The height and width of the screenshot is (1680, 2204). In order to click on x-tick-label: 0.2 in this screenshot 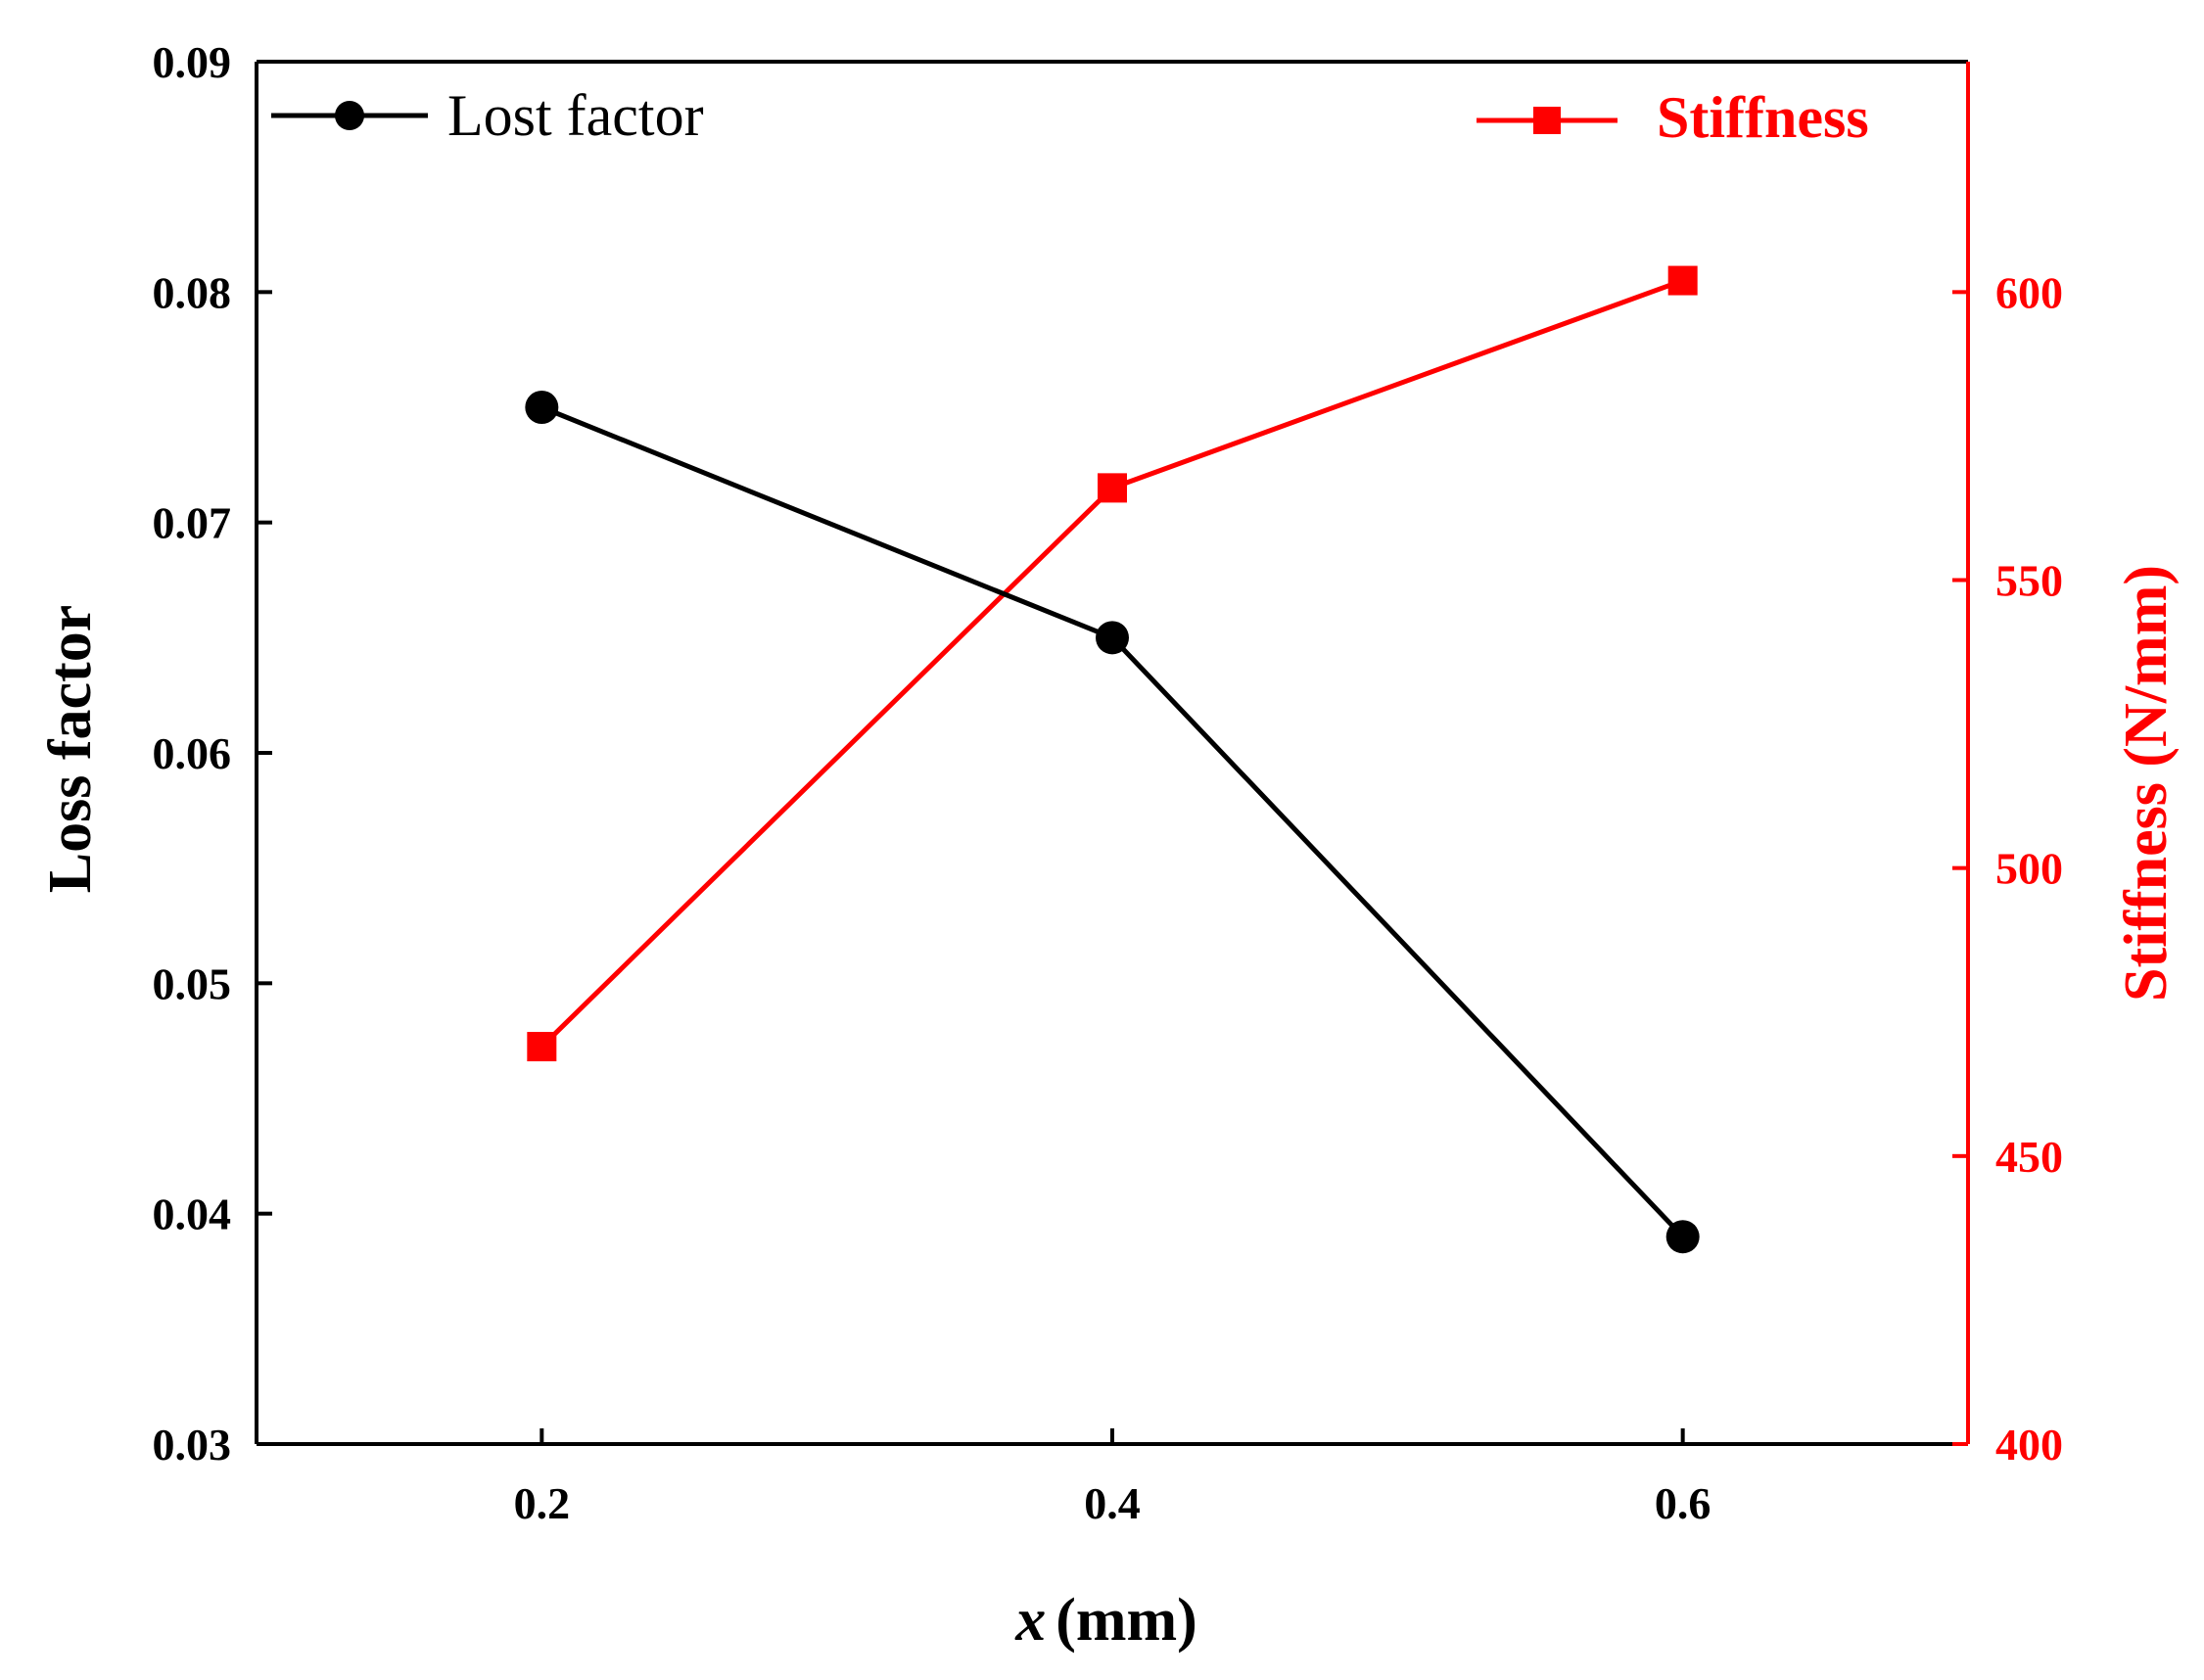, I will do `click(542, 1503)`.